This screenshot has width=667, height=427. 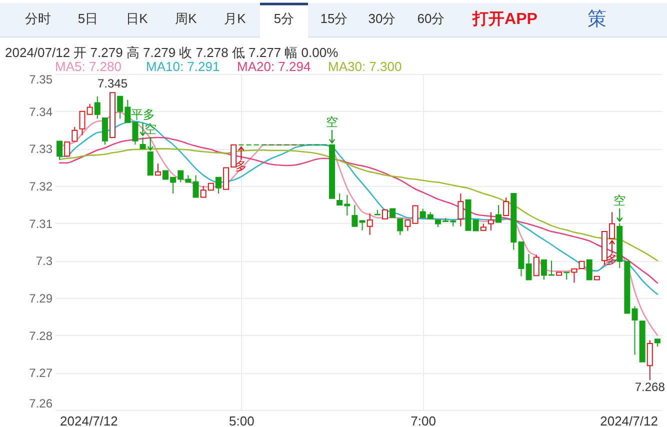 What do you see at coordinates (41, 187) in the screenshot?
I see `y-tick-label: 7.32` at bounding box center [41, 187].